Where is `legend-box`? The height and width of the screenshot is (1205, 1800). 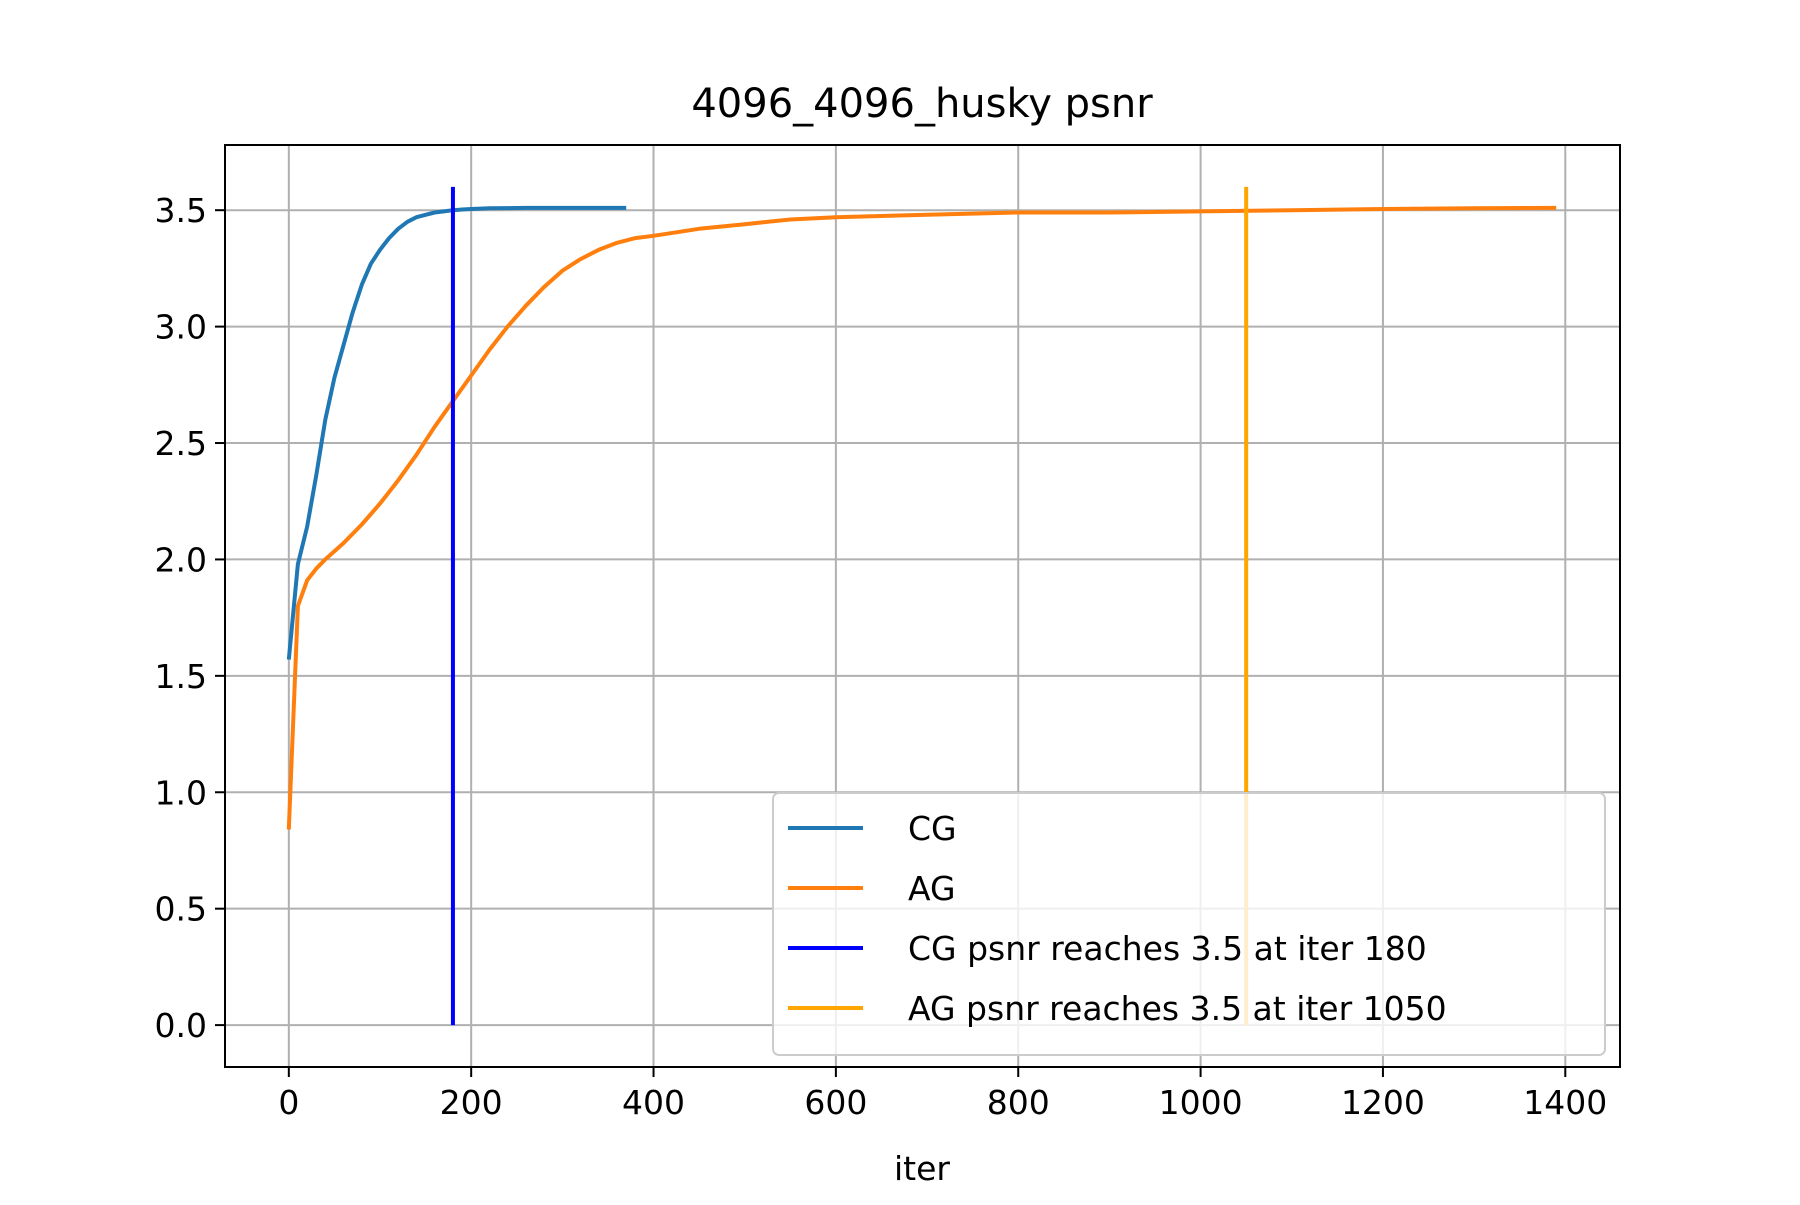 legend-box is located at coordinates (1189, 924).